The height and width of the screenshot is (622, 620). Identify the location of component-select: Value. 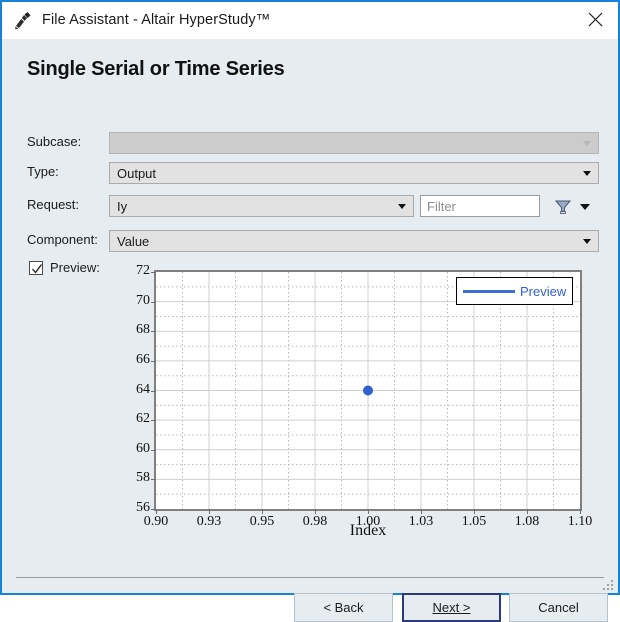
(354, 241).